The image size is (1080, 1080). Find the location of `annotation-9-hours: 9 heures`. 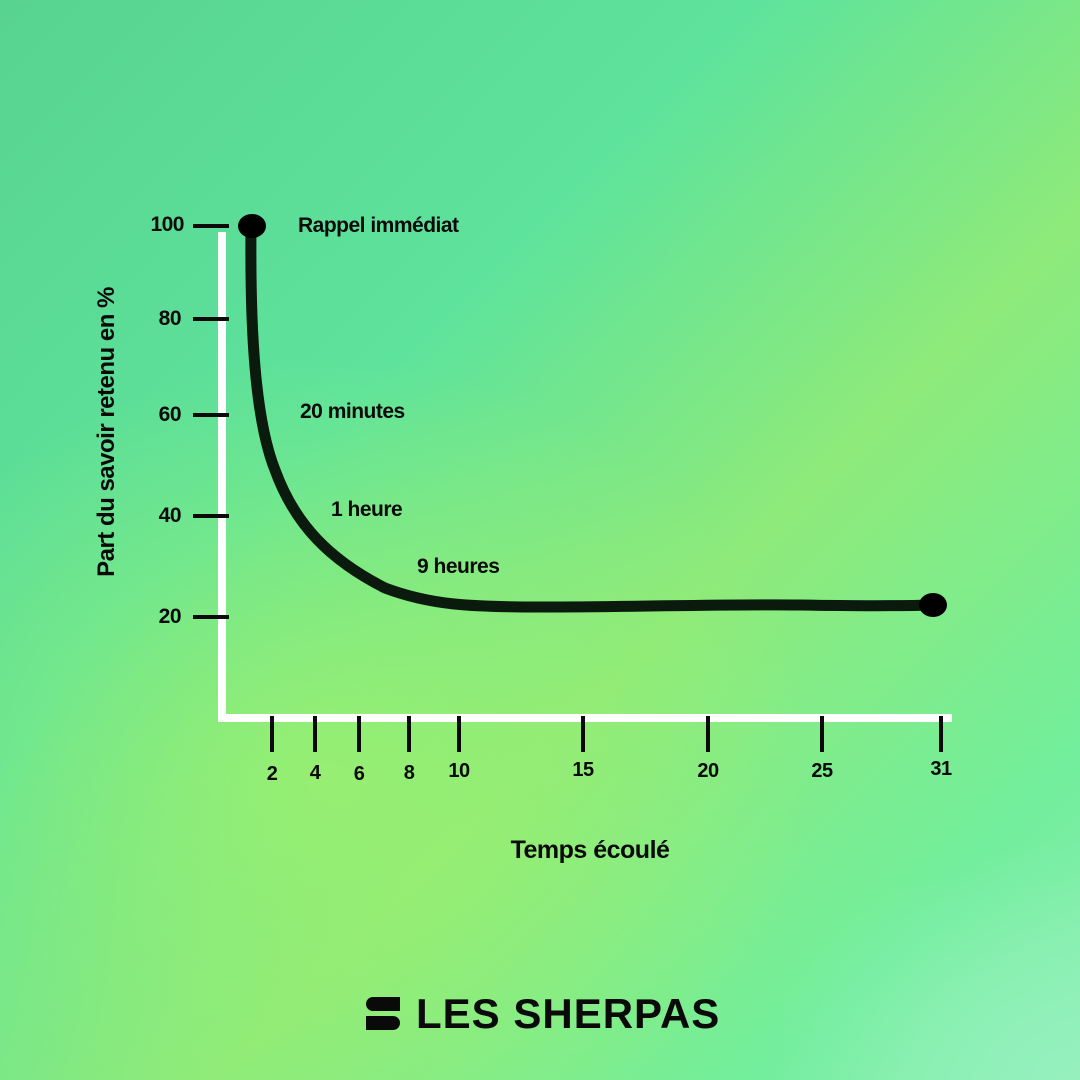

annotation-9-hours: 9 heures is located at coordinates (458, 566).